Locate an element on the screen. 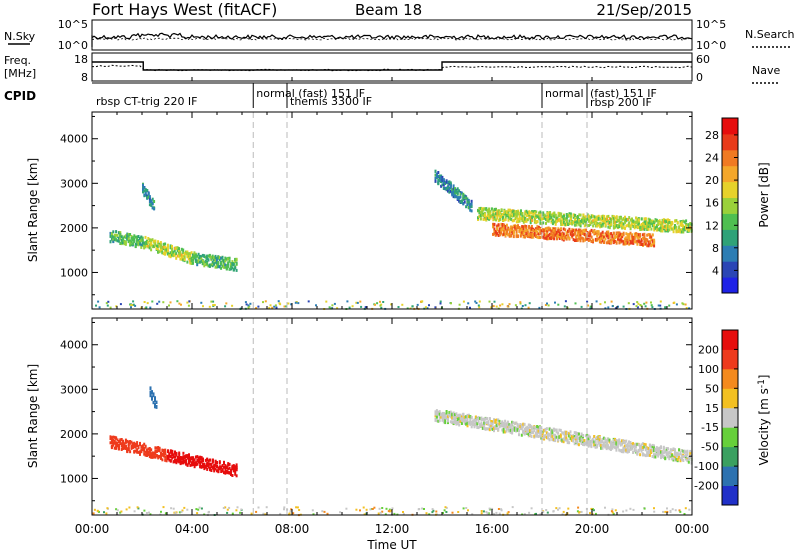 This screenshot has width=800, height=554. cpid-mode-label-0: rbsp CT-trig 220 IF is located at coordinates (147, 101).